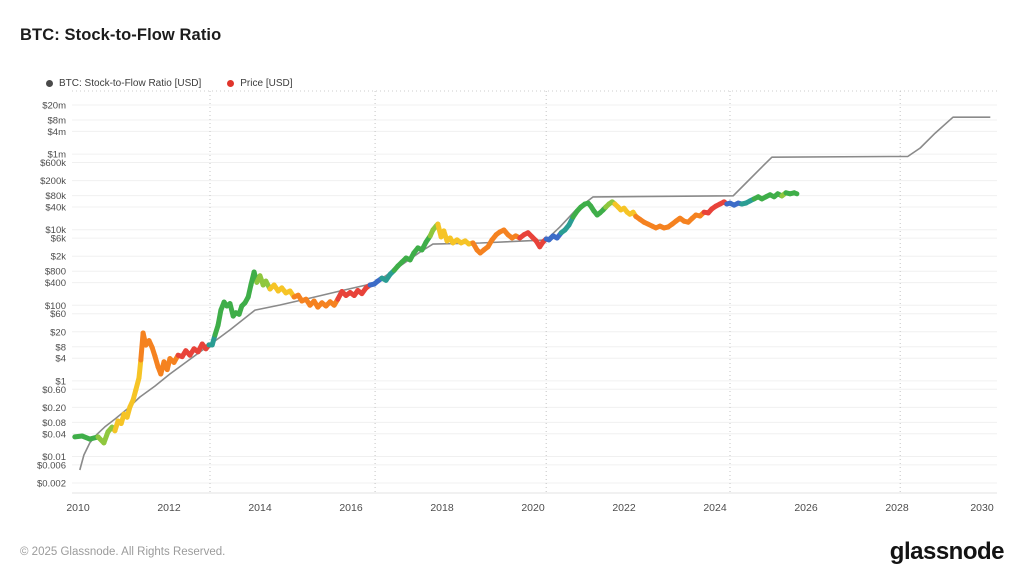 The height and width of the screenshot is (576, 1024). What do you see at coordinates (169, 508) in the screenshot?
I see `x-tick-label: 2012` at bounding box center [169, 508].